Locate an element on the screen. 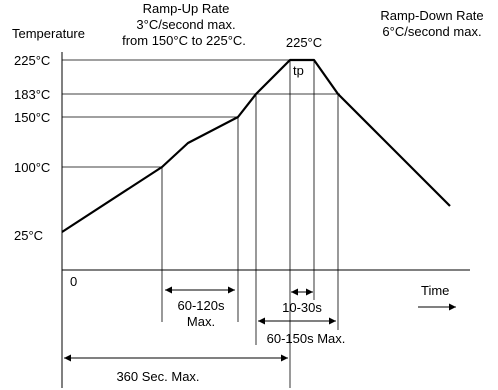  peak-duration-label: 10-30s is located at coordinates (302, 307).